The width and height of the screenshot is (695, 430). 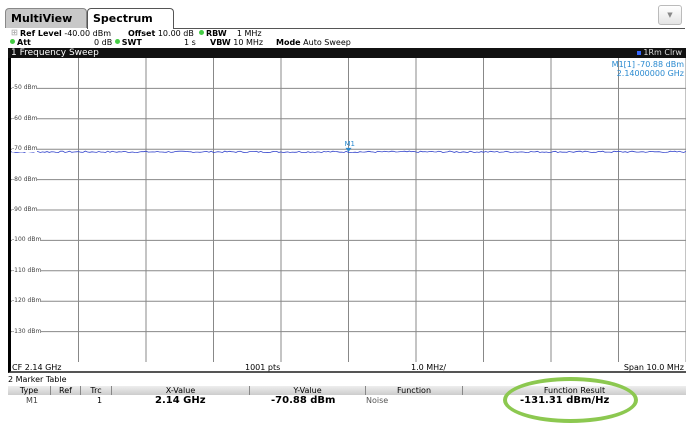 What do you see at coordinates (347, 53) in the screenshot?
I see `window-title-bar: 1 Frequency Sweep 1Rm Clrw` at bounding box center [347, 53].